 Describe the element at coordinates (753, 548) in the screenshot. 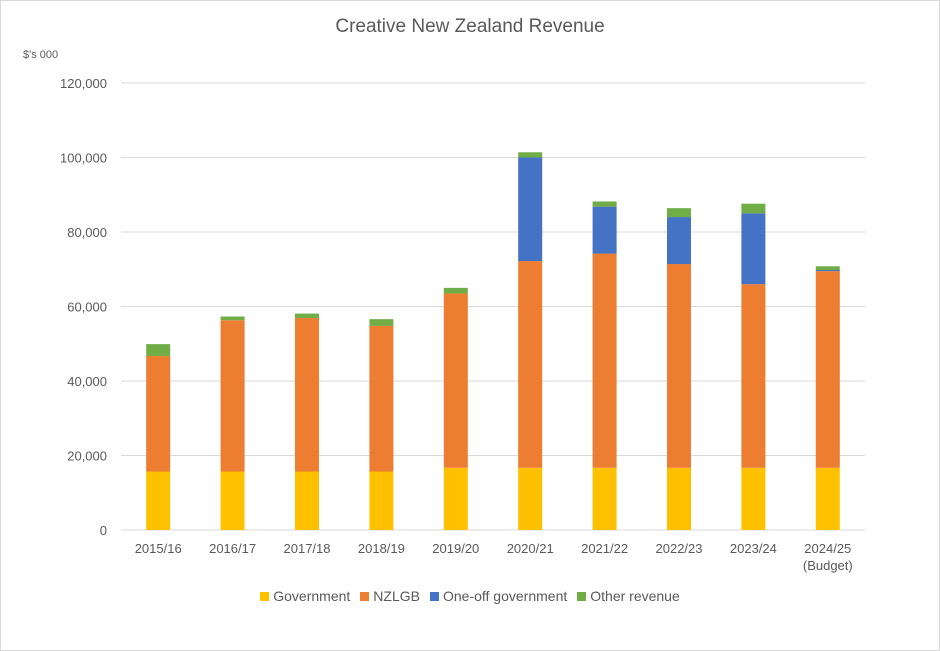

I see `x-tick-label: 2023/24` at that location.